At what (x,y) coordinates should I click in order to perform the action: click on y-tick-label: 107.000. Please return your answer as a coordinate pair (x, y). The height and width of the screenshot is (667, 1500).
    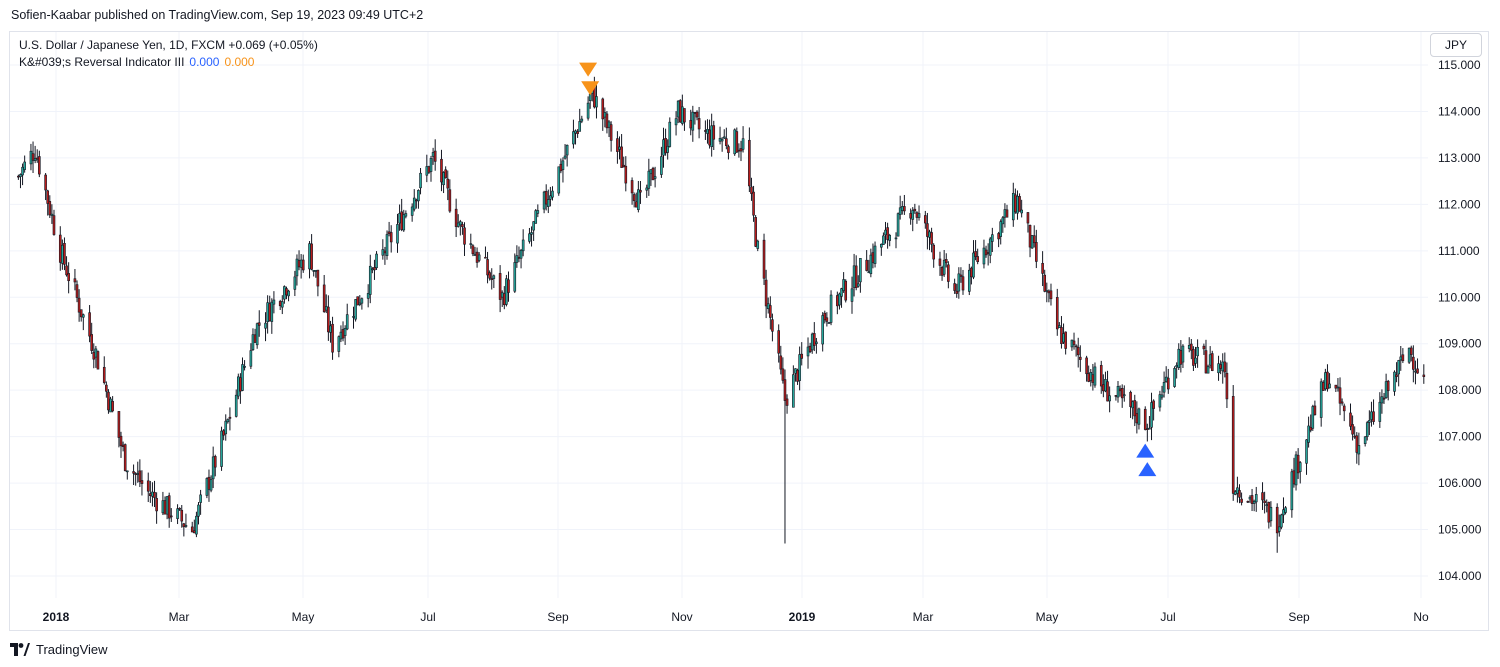
    Looking at the image, I should click on (1460, 437).